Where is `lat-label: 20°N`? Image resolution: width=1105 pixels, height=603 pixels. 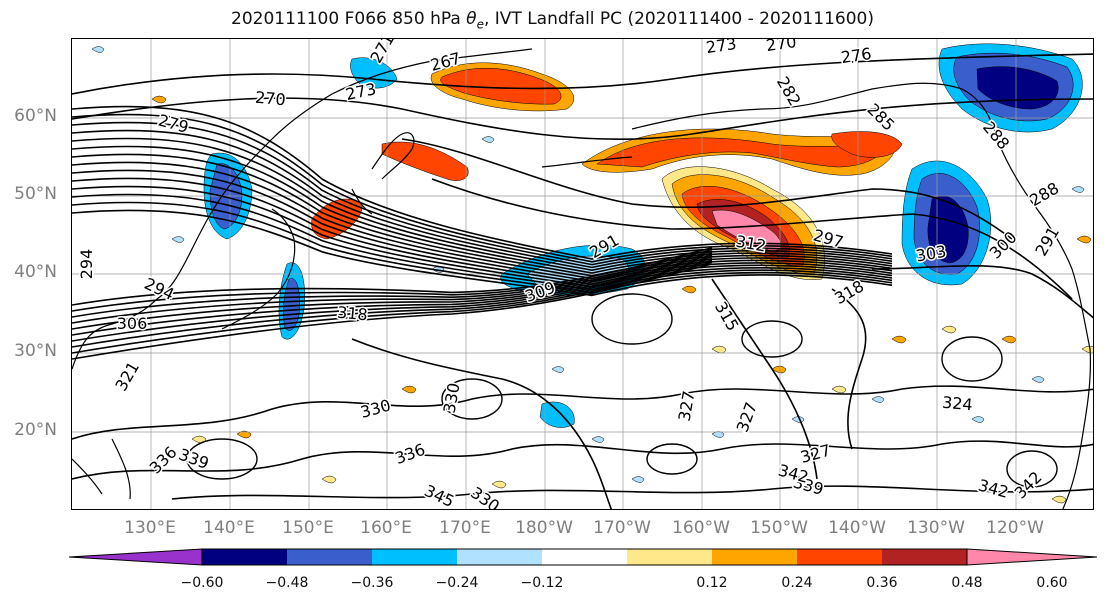 lat-label: 20°N is located at coordinates (35, 430).